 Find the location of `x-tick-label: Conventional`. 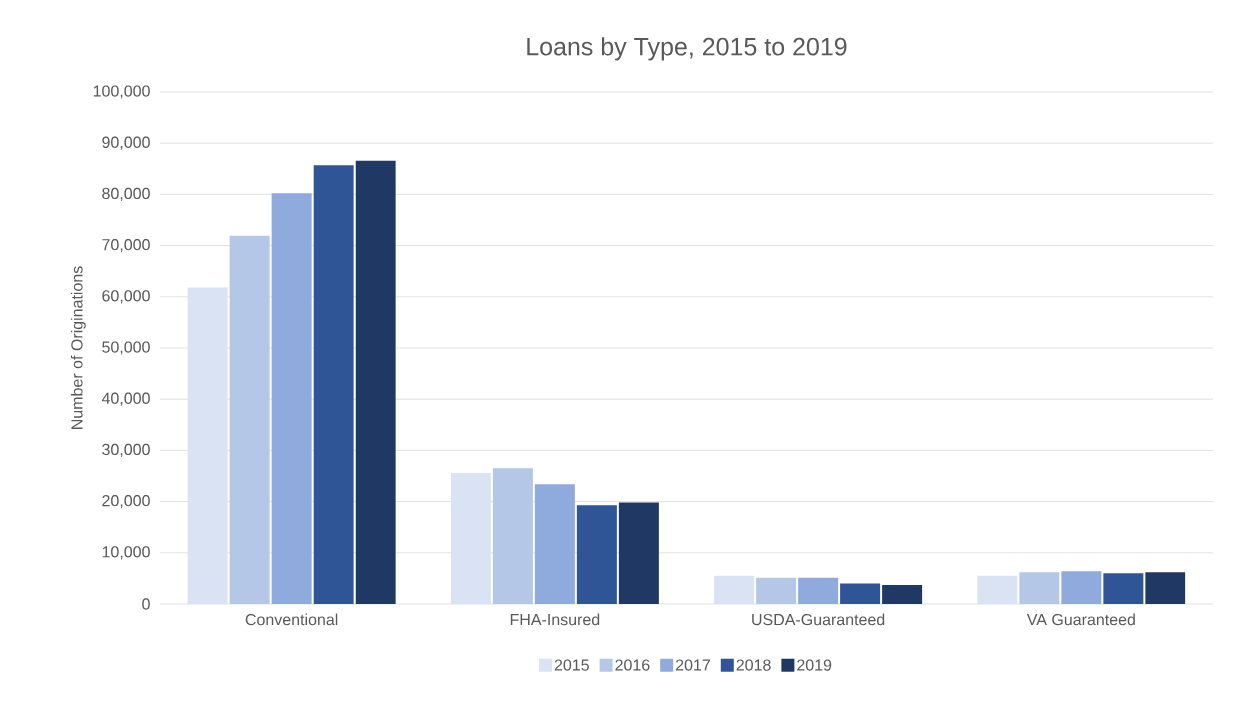

x-tick-label: Conventional is located at coordinates (291, 619).